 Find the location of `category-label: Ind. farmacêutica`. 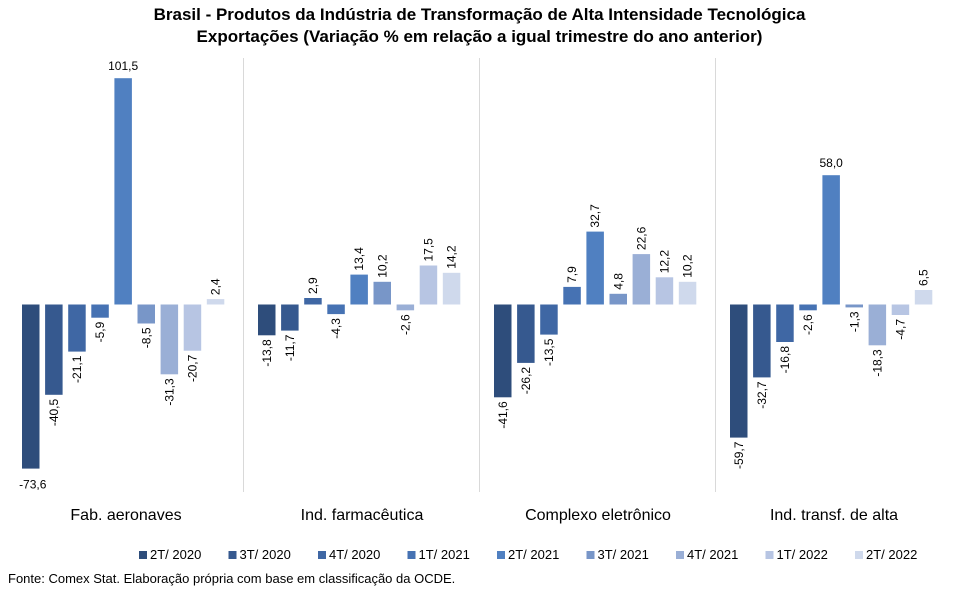

category-label: Ind. farmacêutica is located at coordinates (362, 515).